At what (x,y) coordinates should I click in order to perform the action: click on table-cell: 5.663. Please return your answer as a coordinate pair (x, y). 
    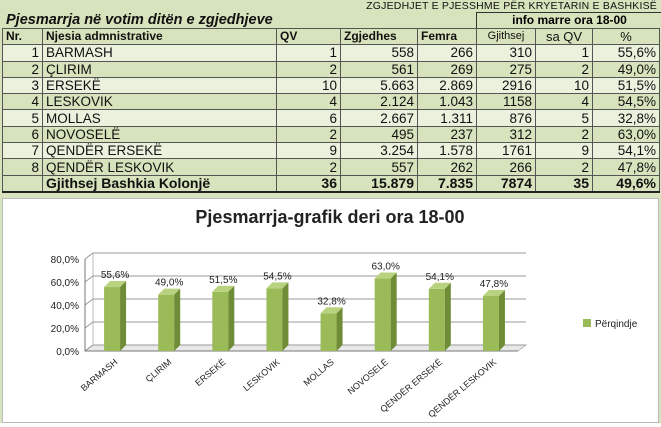
    Looking at the image, I should click on (379, 85).